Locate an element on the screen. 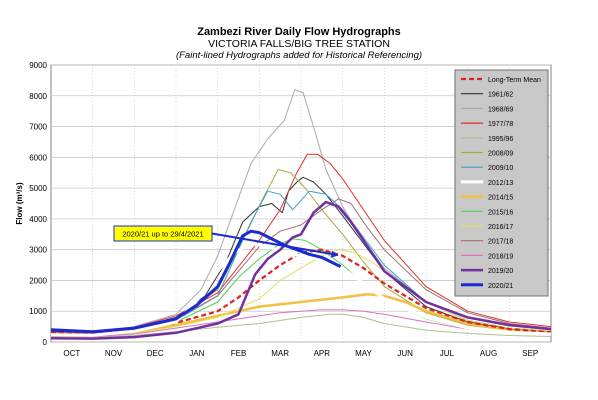  legend-label: 1968/69 is located at coordinates (500, 109).